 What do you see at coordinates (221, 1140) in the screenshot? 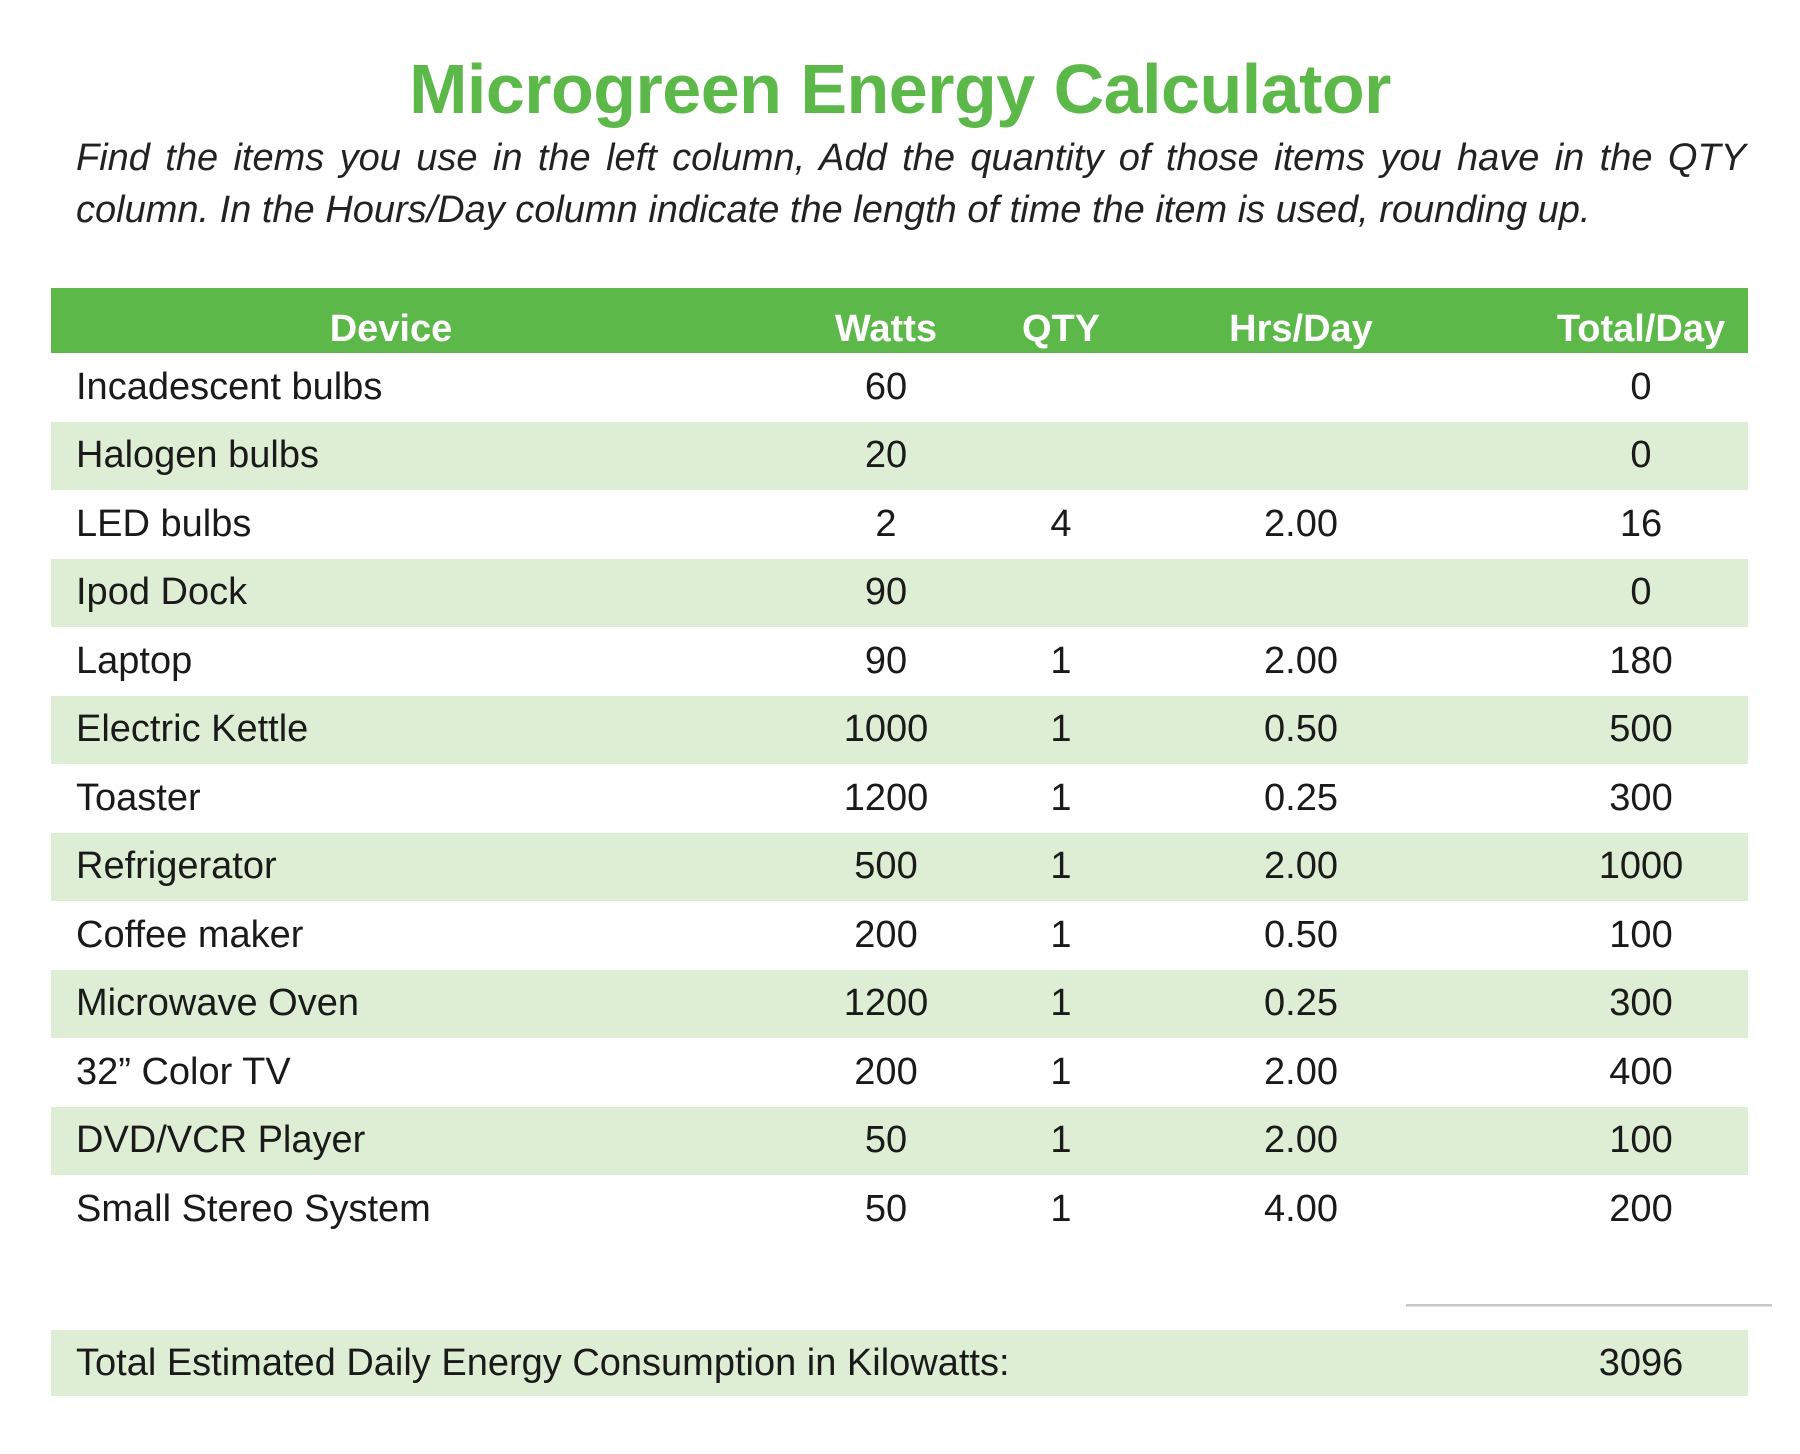
I see `device-cell: DVD/VCR Player` at bounding box center [221, 1140].